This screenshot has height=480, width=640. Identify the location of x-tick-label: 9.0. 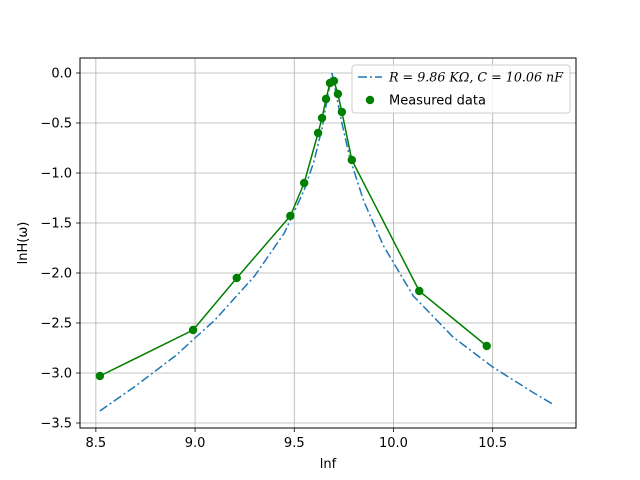
(195, 443).